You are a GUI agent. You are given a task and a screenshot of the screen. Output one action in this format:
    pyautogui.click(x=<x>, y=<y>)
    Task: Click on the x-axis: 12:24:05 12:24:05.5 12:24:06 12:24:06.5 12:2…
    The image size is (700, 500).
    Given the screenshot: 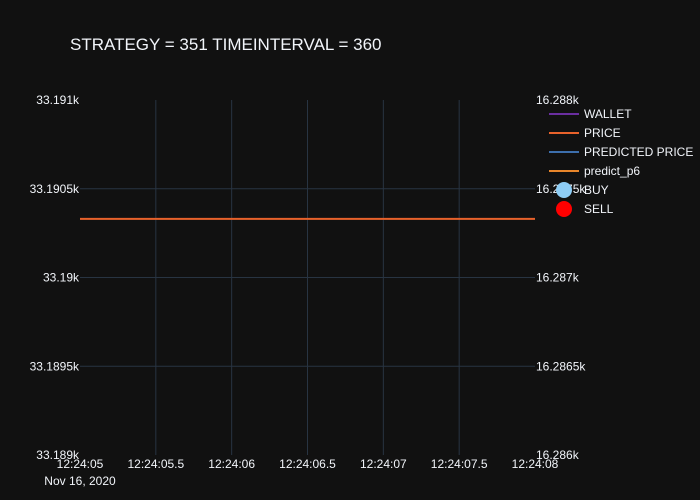 What is the action you would take?
    pyautogui.click(x=308, y=464)
    